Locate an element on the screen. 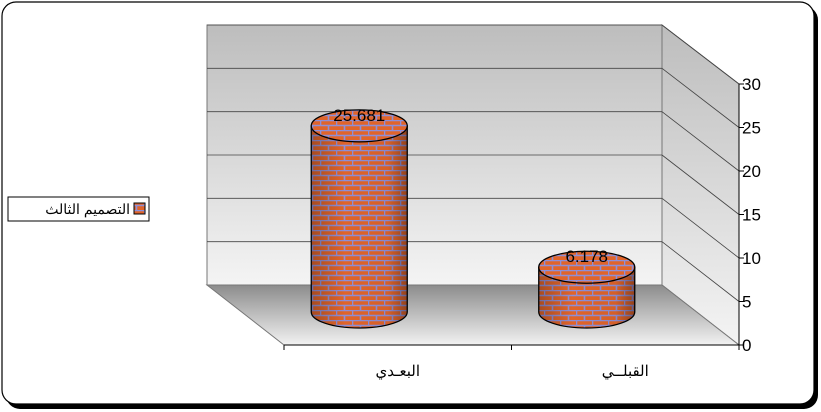  data-label: 6.178 is located at coordinates (586, 256).